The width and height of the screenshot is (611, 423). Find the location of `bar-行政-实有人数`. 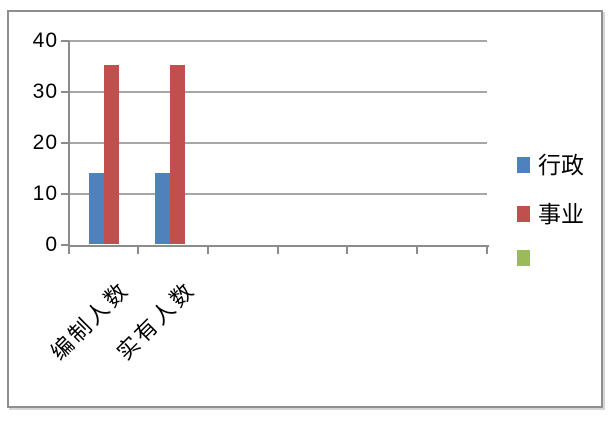

bar-行政-实有人数 is located at coordinates (162, 208).